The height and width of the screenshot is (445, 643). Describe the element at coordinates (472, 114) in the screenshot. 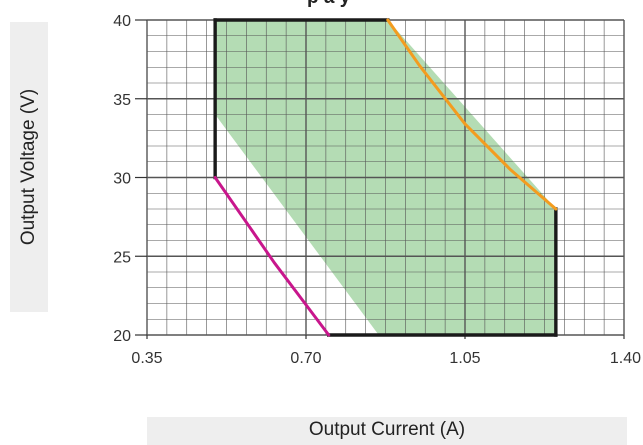

I see `max-power-curve` at that location.